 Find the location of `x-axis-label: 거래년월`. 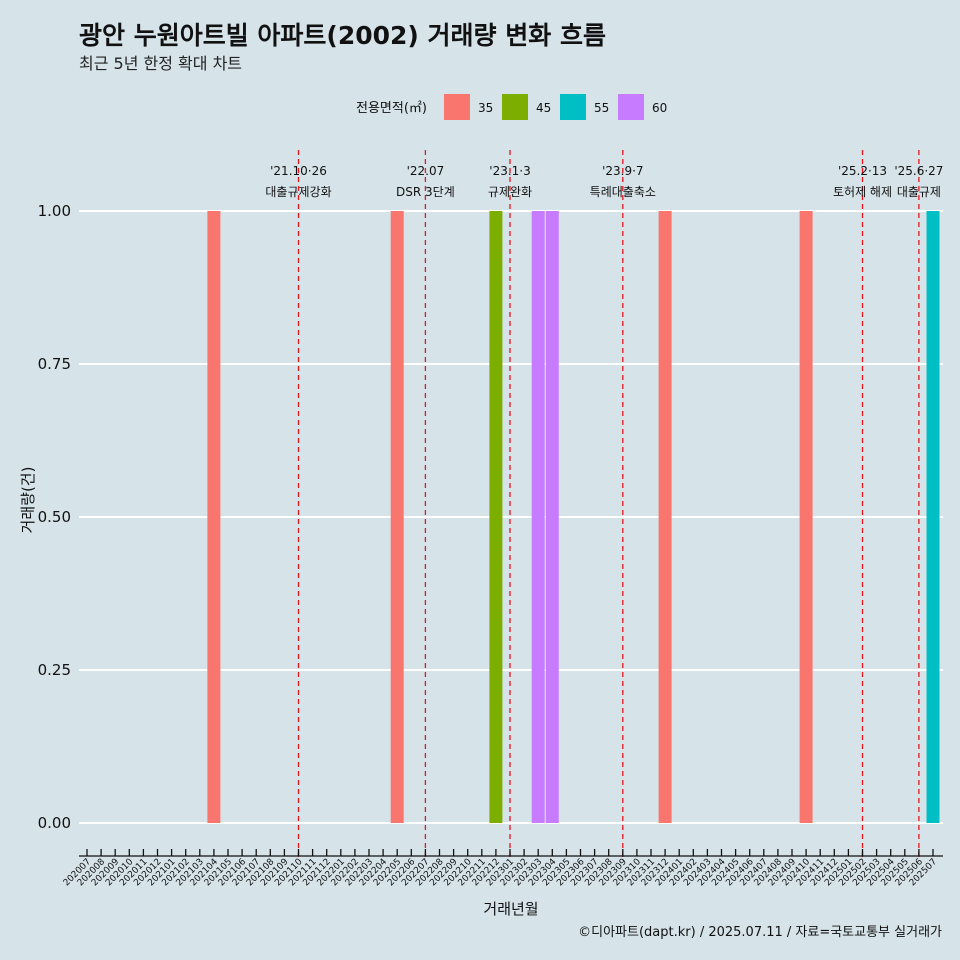

x-axis-label: 거래년월 is located at coordinates (510, 909).